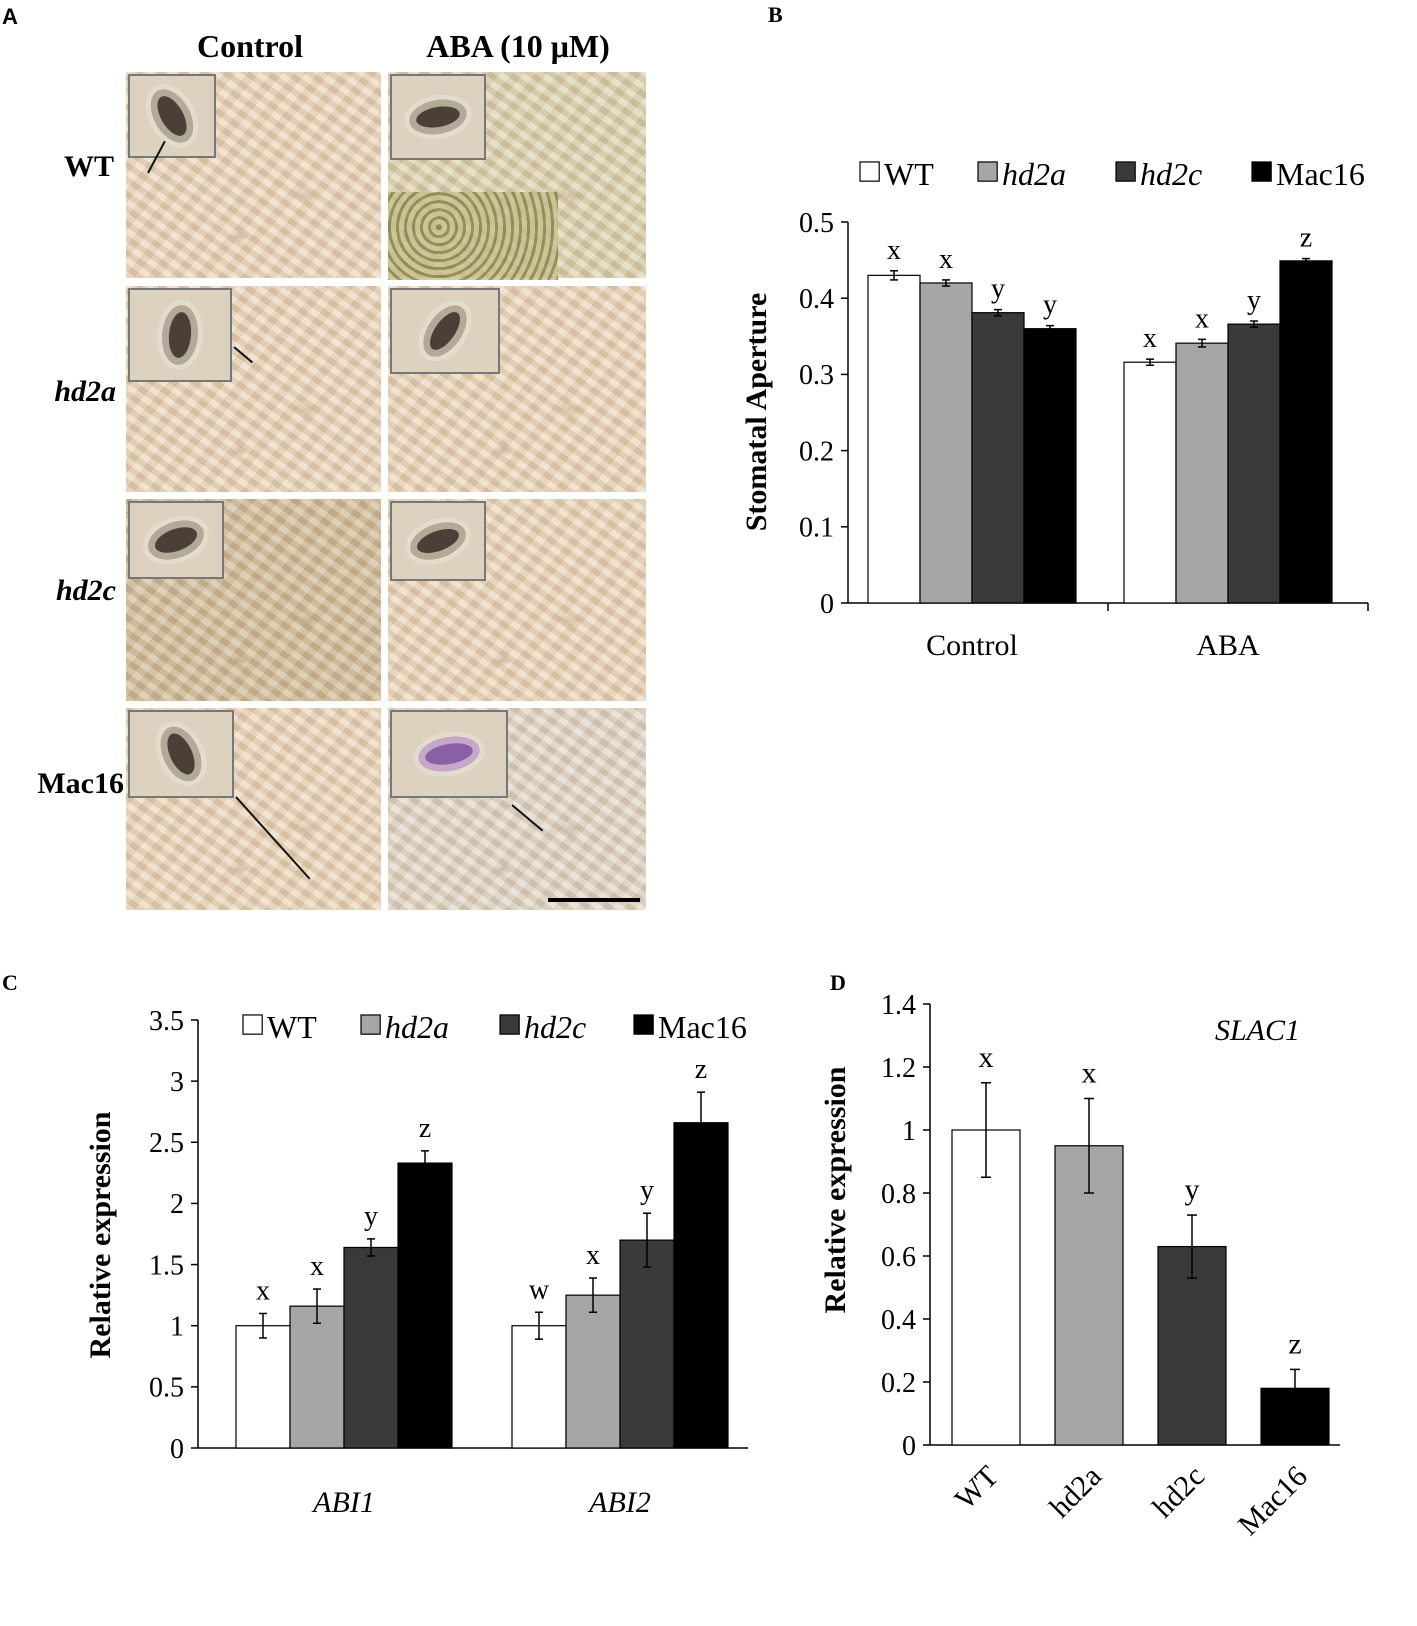 This screenshot has height=1626, width=1417. Describe the element at coordinates (1192, 1345) in the screenshot. I see `bar-hd2c` at that location.